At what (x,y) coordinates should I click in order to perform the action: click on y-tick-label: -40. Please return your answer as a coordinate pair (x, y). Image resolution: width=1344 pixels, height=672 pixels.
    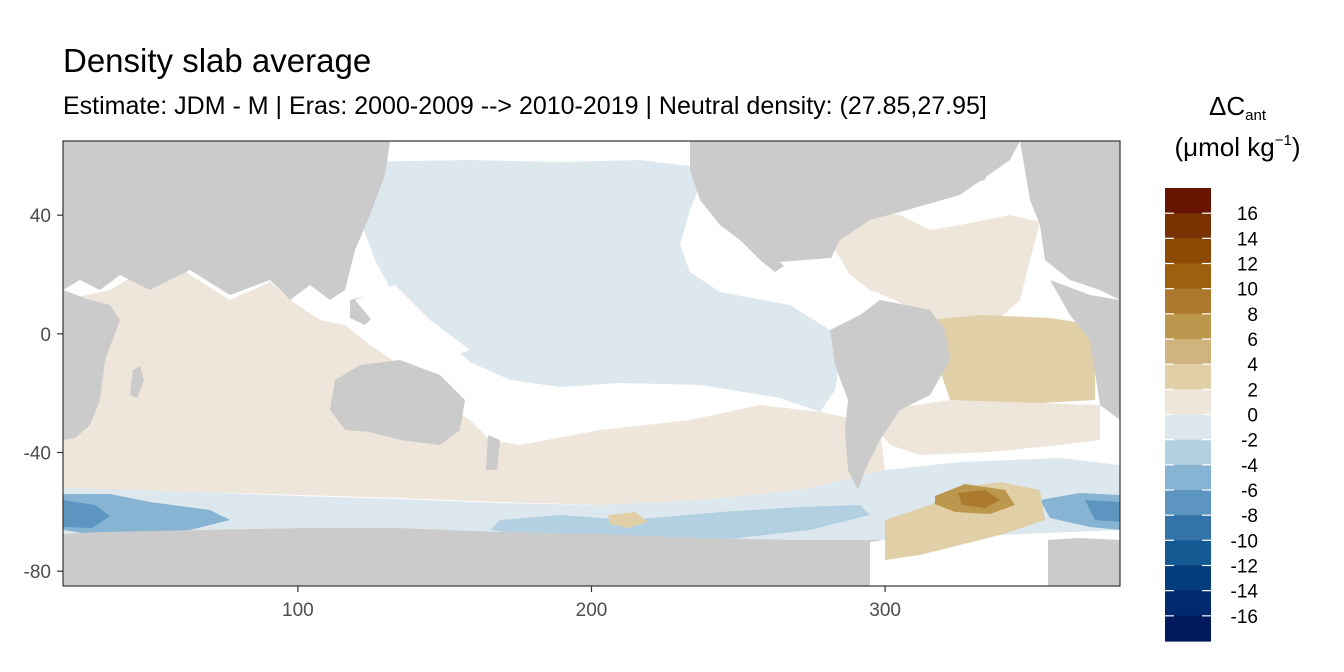
    Looking at the image, I should click on (37, 454).